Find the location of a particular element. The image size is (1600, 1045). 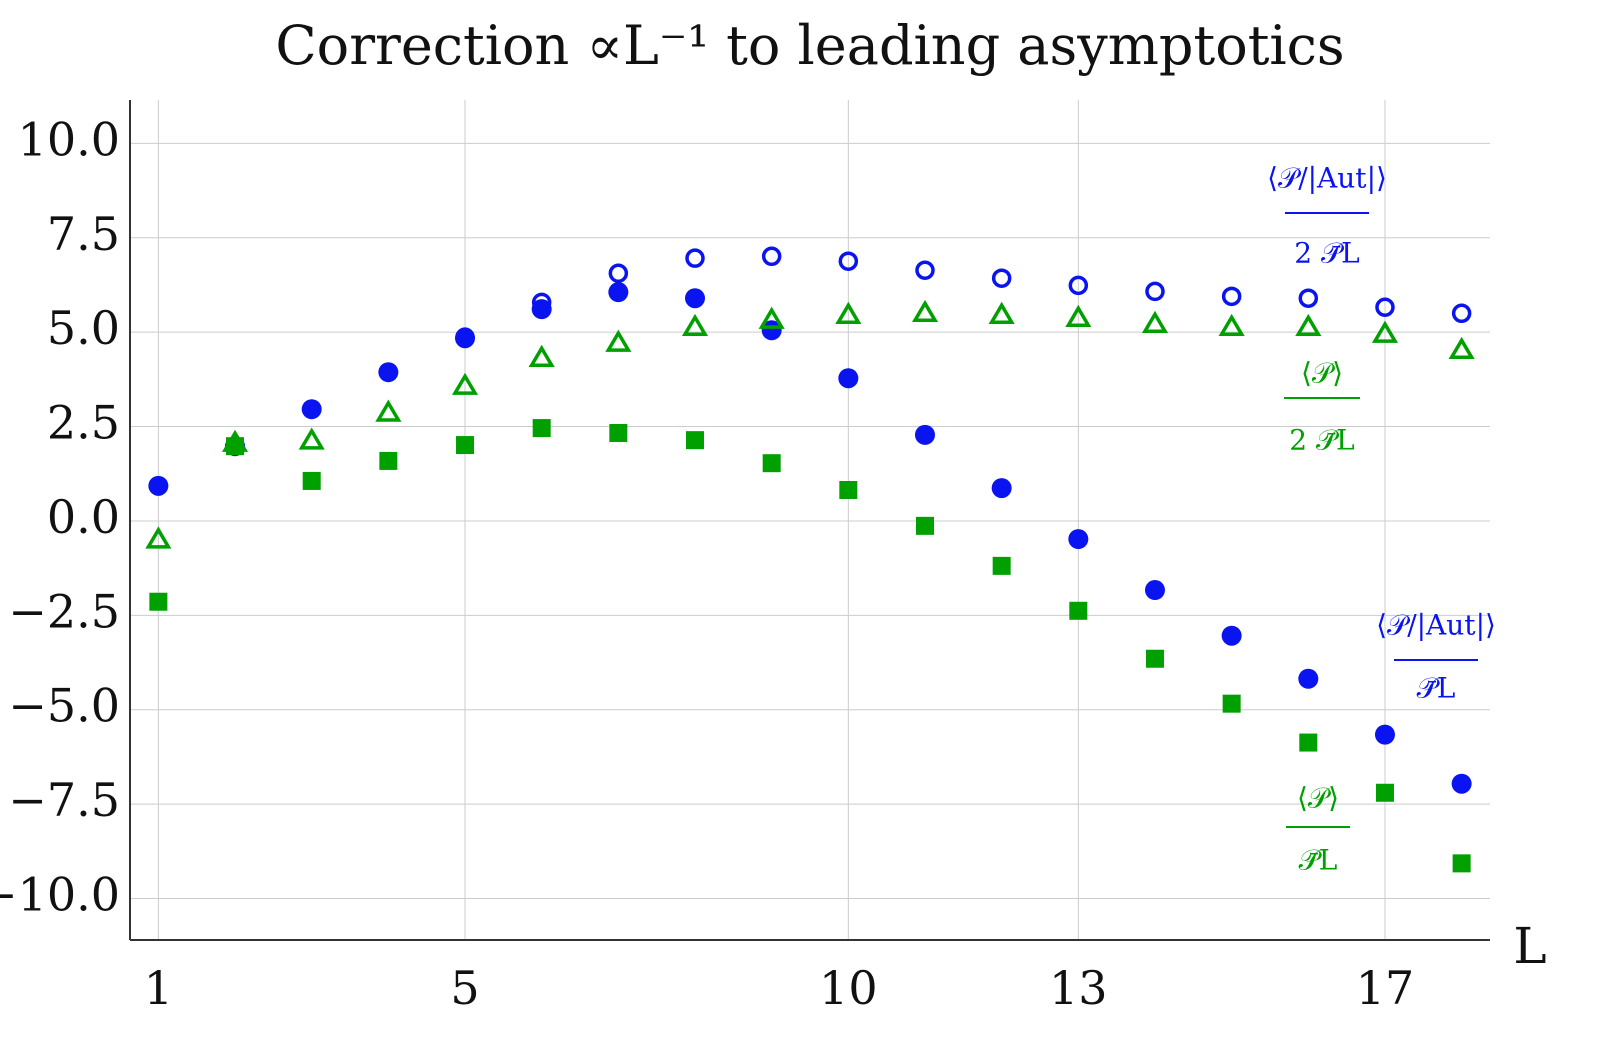

y-tick-label: −7.5 is located at coordinates (64, 800).